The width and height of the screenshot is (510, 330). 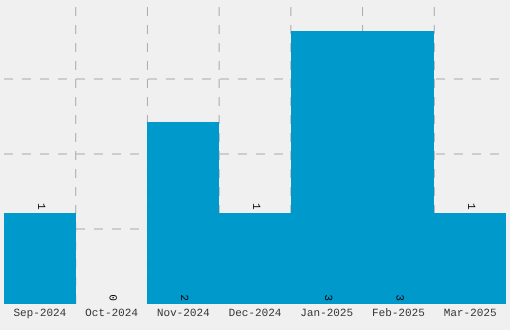 I want to click on x-tick-label: Dec-2024, so click(x=255, y=314).